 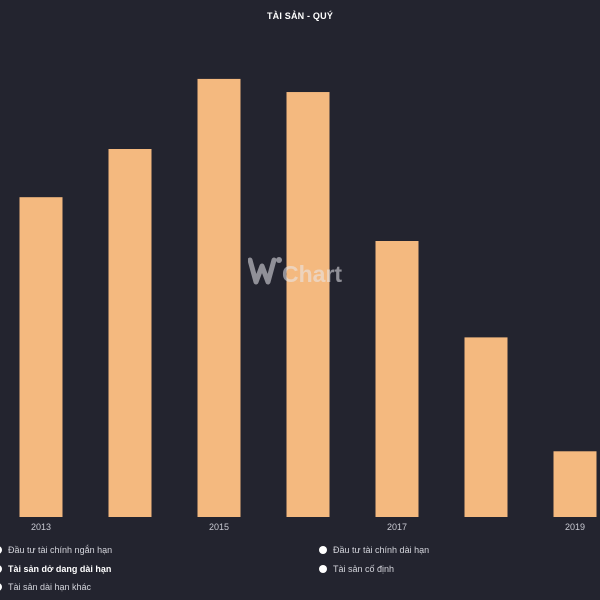 I want to click on legend-item-fixed-assets: Tài sản cố định, so click(x=356, y=569).